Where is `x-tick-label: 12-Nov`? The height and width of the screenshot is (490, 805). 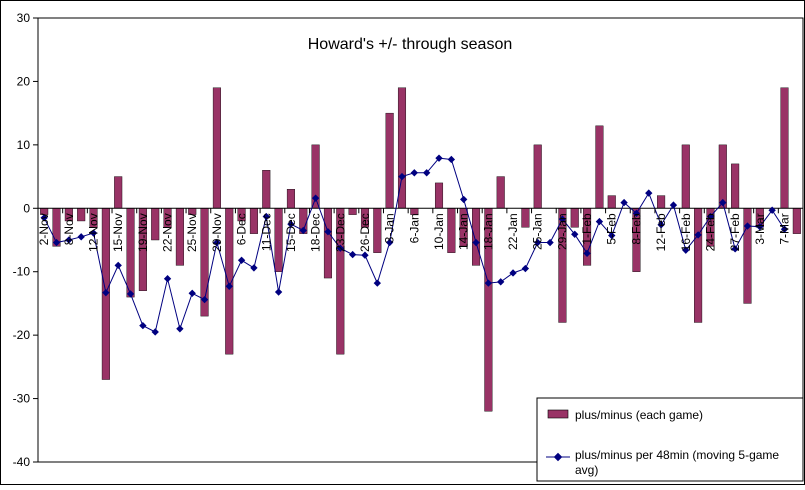
x-tick-label: 12-Nov is located at coordinates (94, 232).